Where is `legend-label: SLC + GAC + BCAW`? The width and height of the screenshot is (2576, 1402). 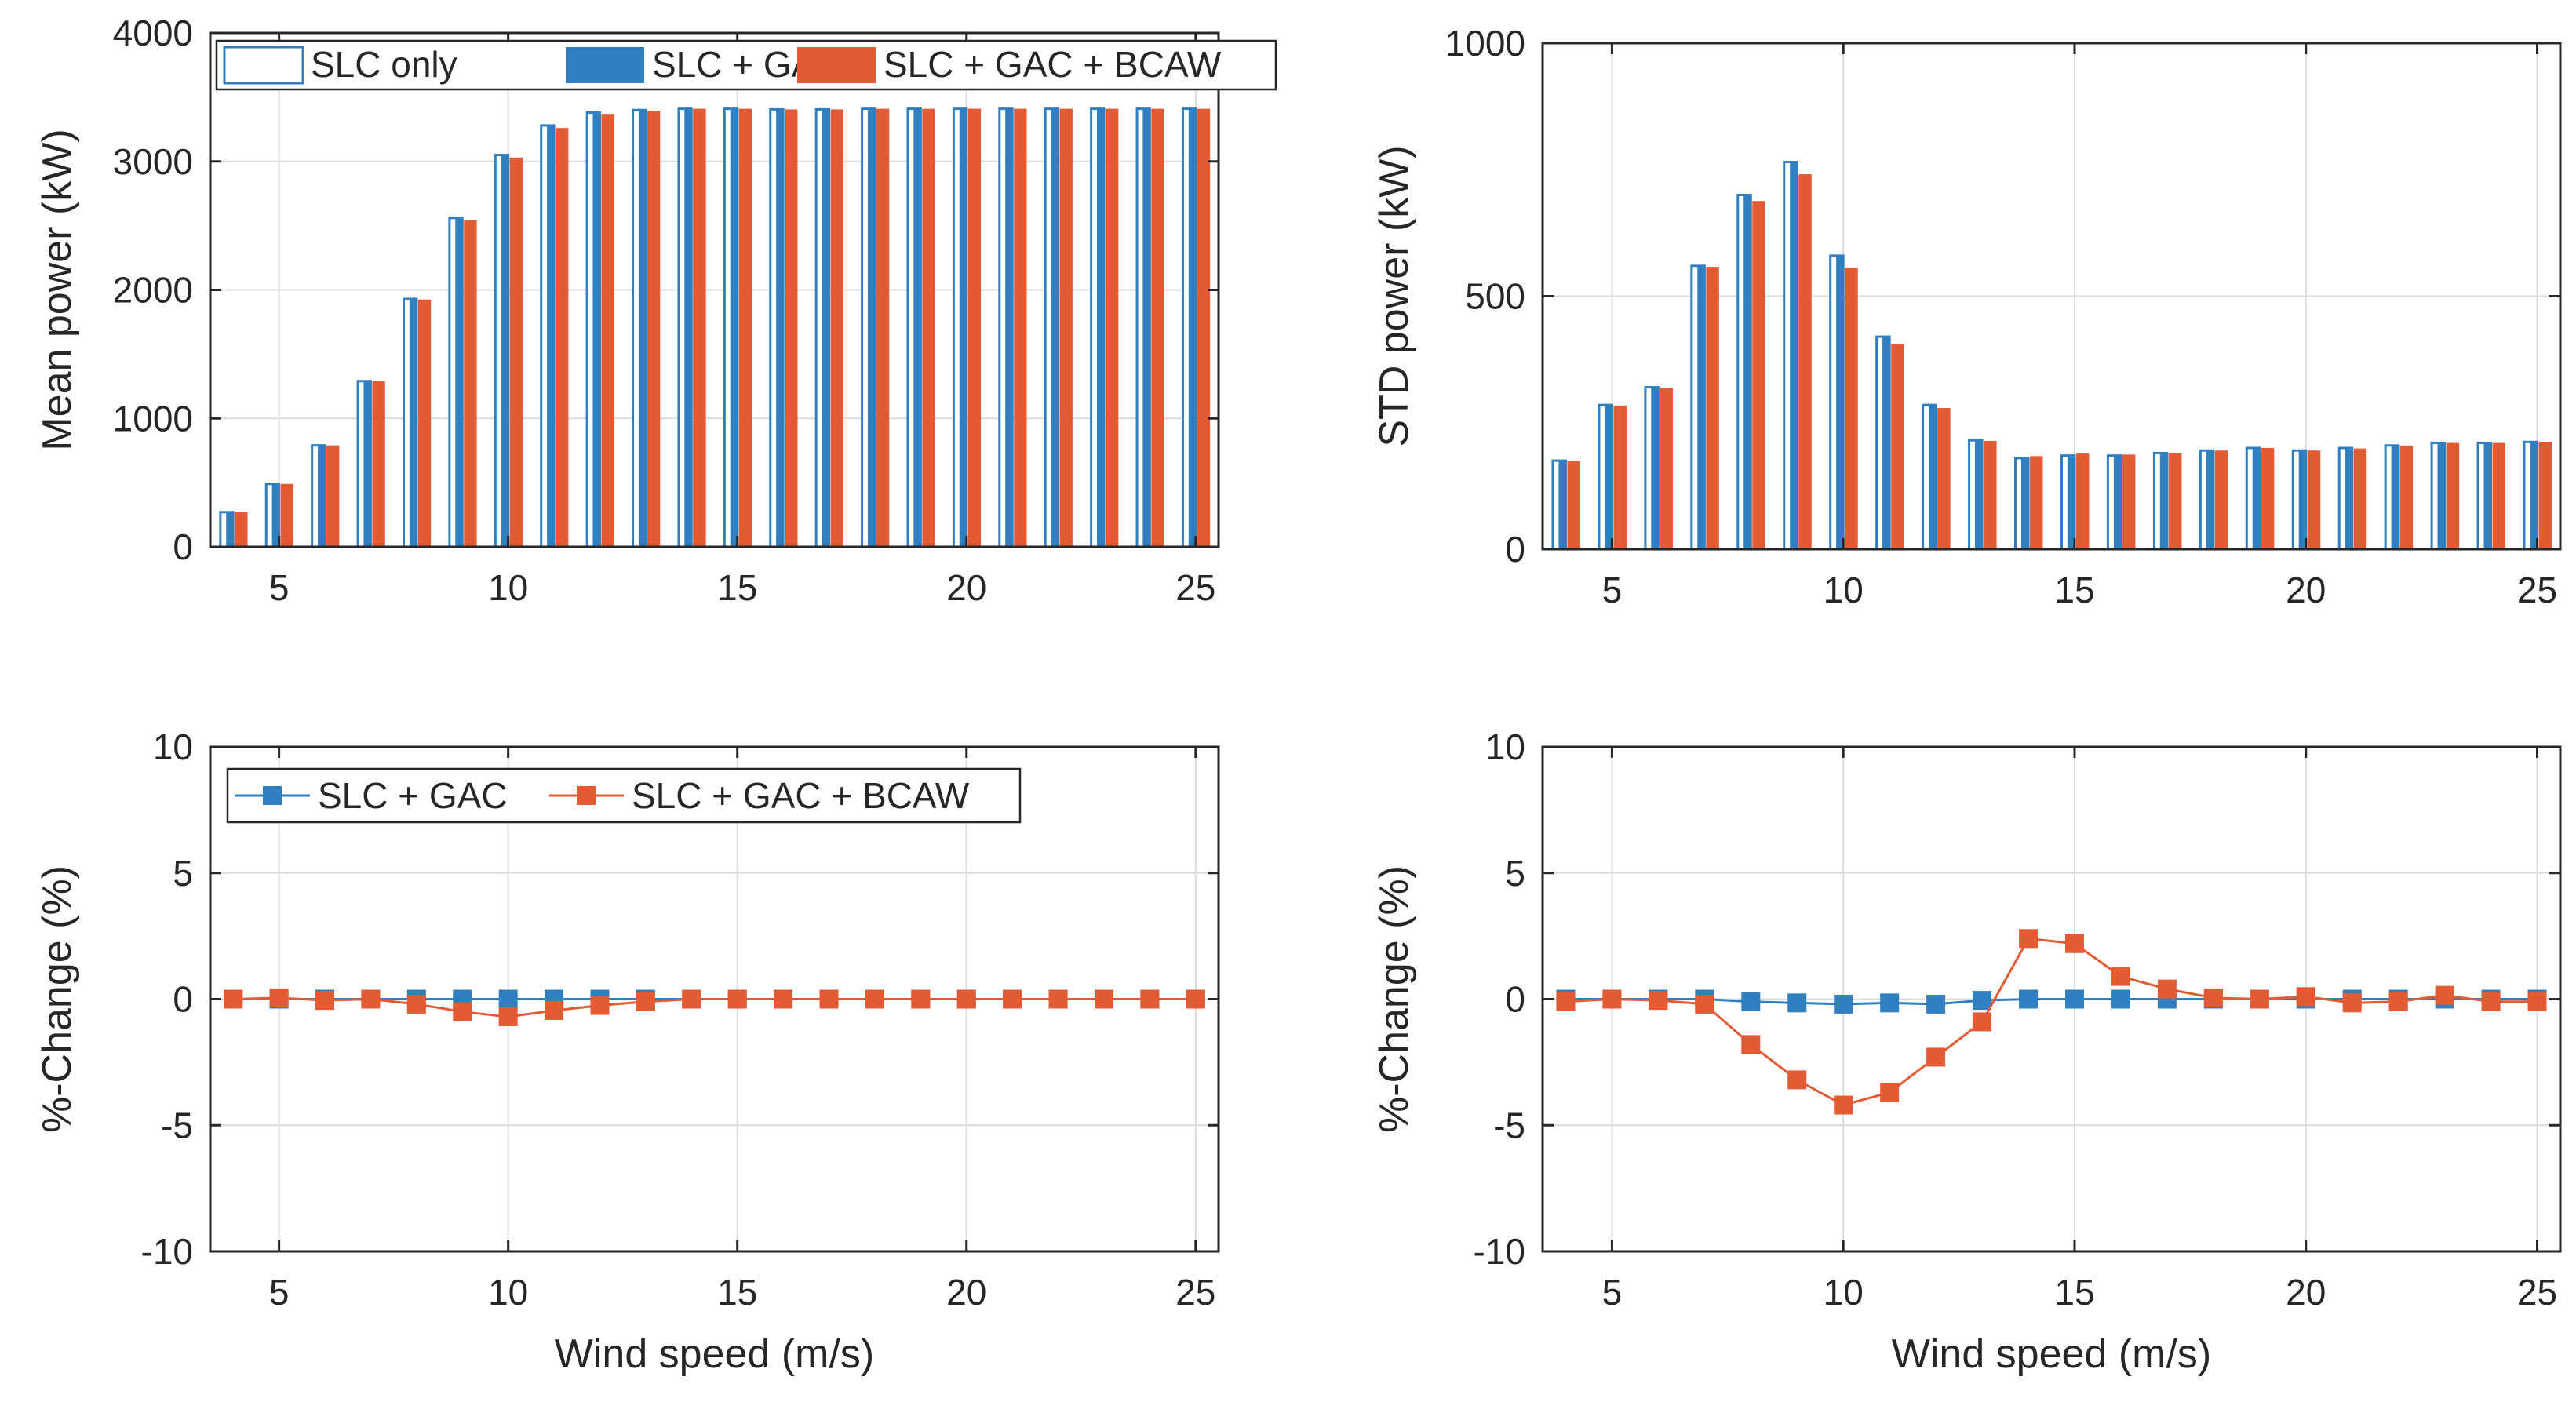 legend-label: SLC + GAC + BCAW is located at coordinates (801, 795).